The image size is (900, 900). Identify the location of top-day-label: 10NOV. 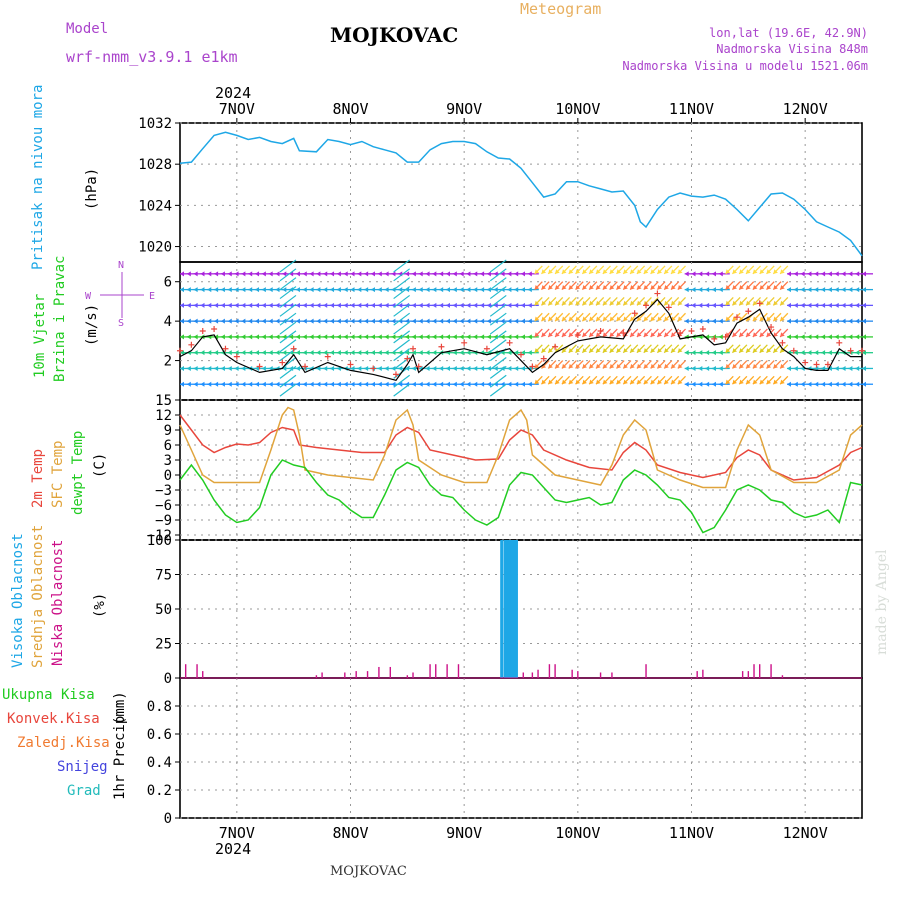
(577, 109).